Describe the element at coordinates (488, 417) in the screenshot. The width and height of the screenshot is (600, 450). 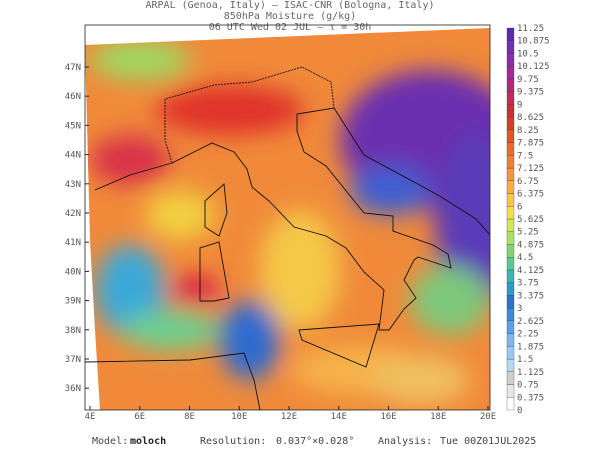
I see `lon-label: 20E` at that location.